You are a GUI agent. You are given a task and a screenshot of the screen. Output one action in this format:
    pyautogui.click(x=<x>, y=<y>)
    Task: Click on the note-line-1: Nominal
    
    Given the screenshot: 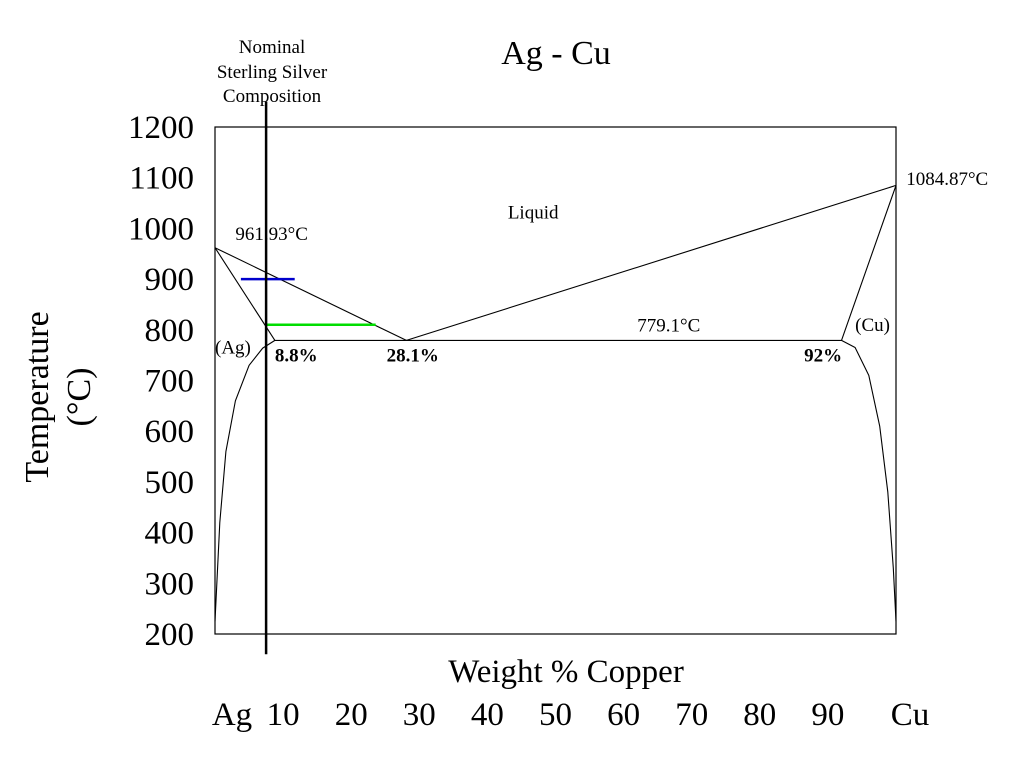 What is the action you would take?
    pyautogui.click(x=272, y=47)
    